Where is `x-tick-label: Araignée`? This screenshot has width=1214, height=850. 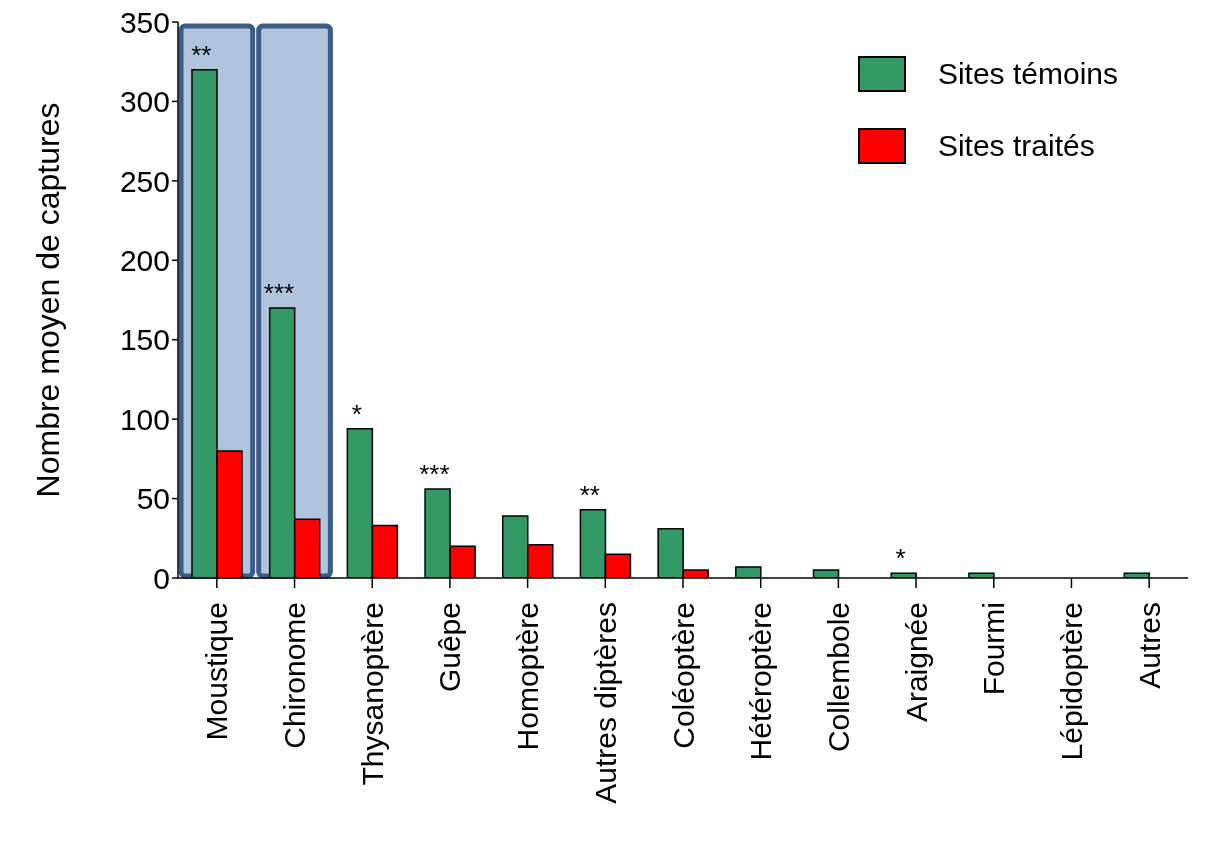
x-tick-label: Araignée is located at coordinates (916, 662).